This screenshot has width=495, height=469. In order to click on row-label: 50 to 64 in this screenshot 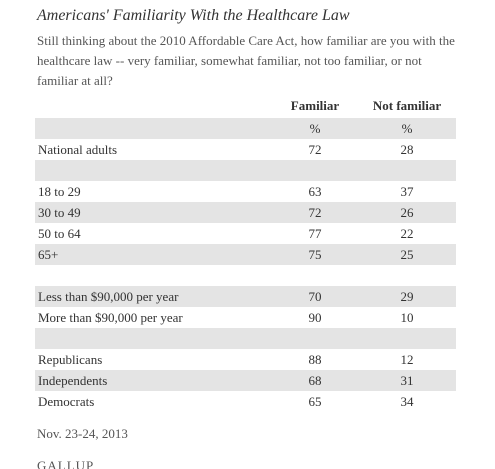, I will do `click(59, 233)`.